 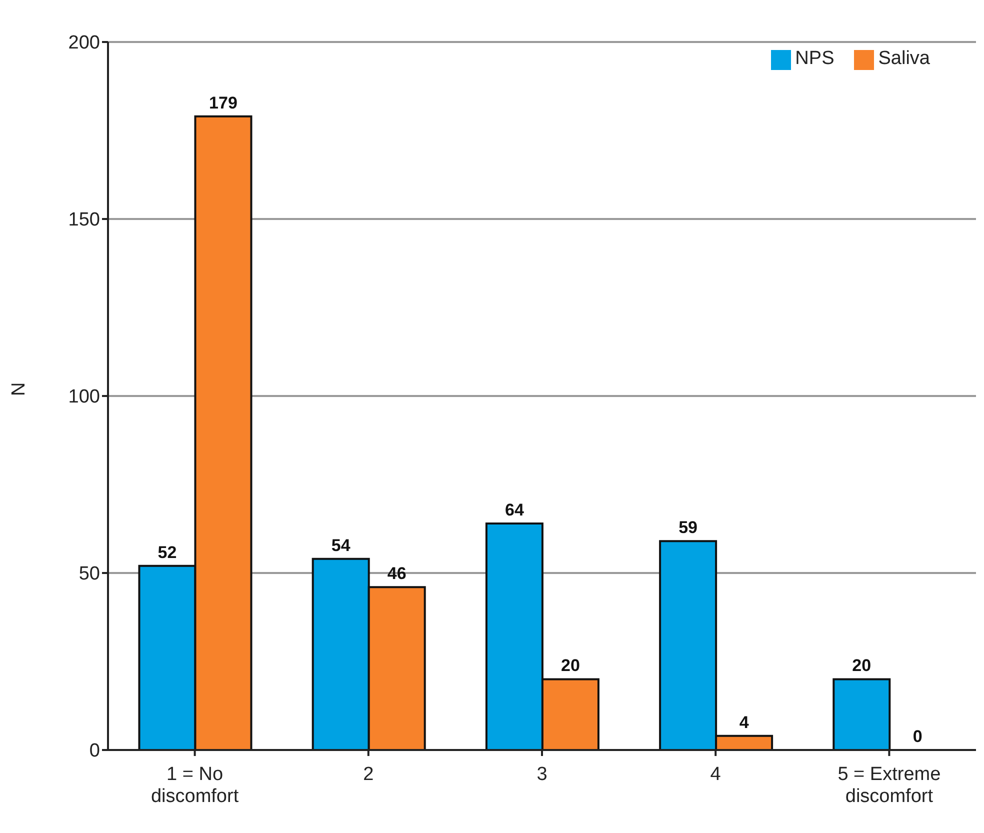 What do you see at coordinates (514, 510) in the screenshot?
I see `data-label: 64` at bounding box center [514, 510].